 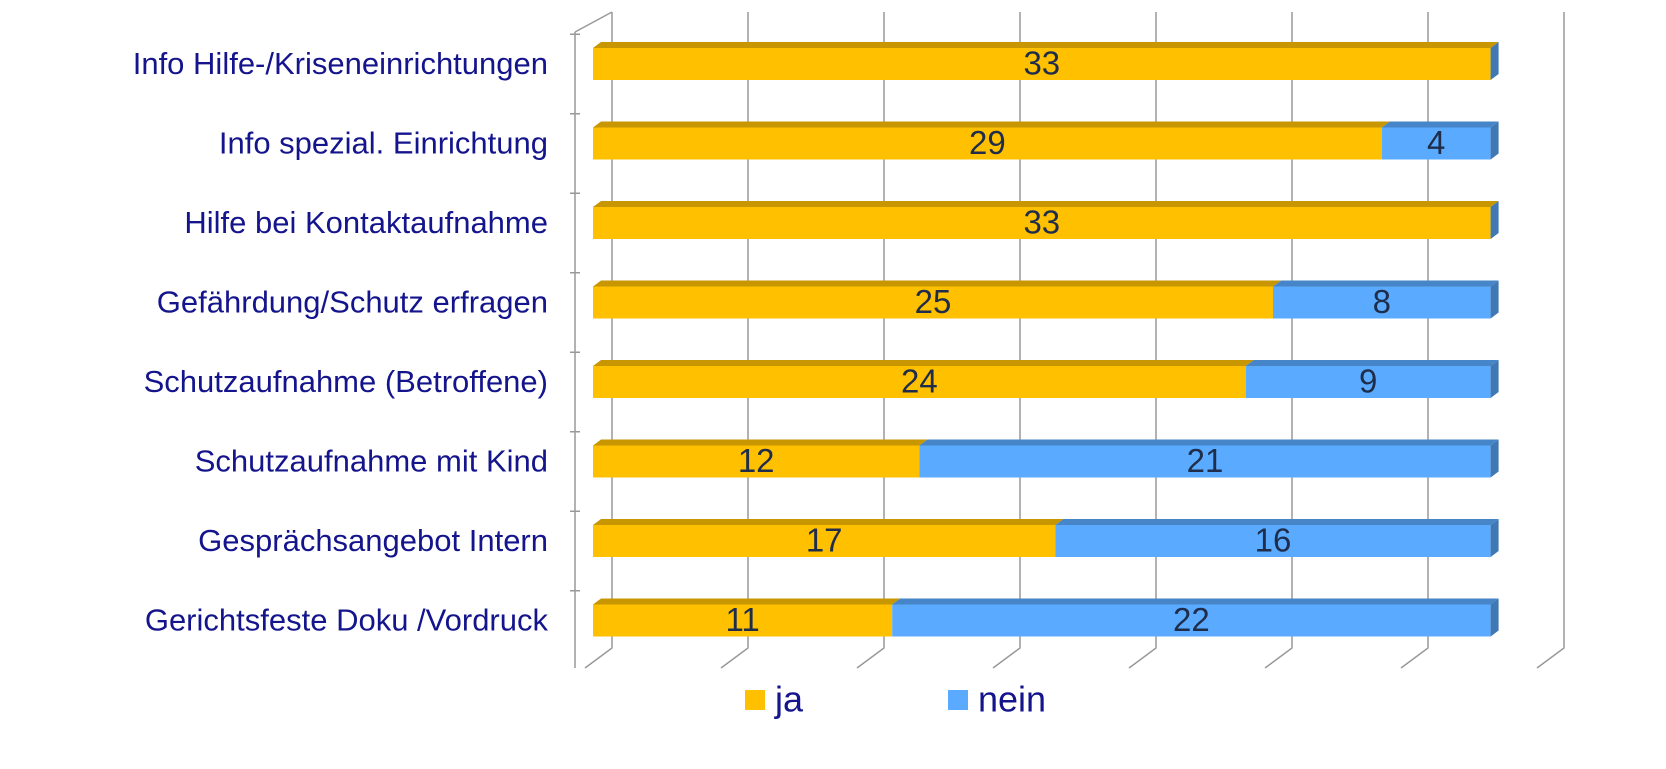 I want to click on data-label: 24, so click(x=919, y=381).